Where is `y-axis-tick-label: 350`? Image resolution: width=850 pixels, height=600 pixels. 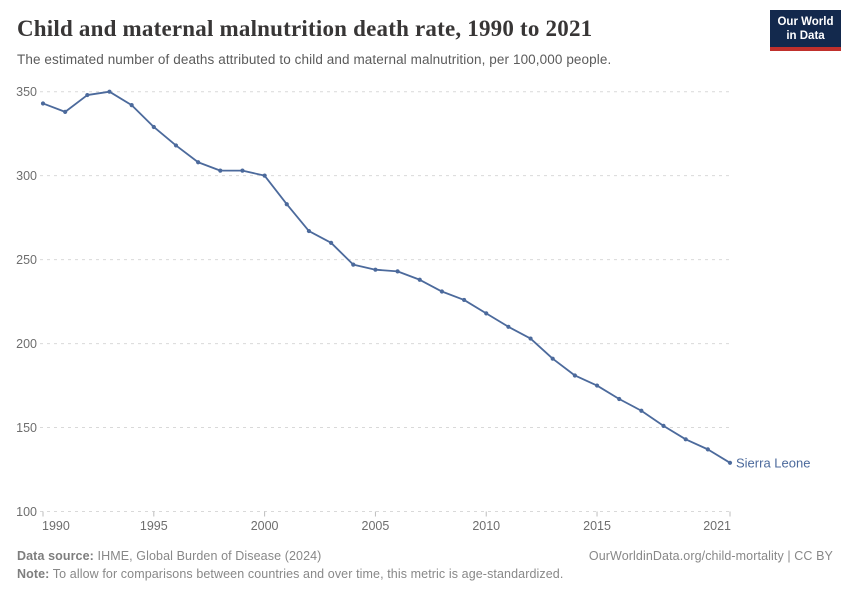 y-axis-tick-label: 350 is located at coordinates (26, 92).